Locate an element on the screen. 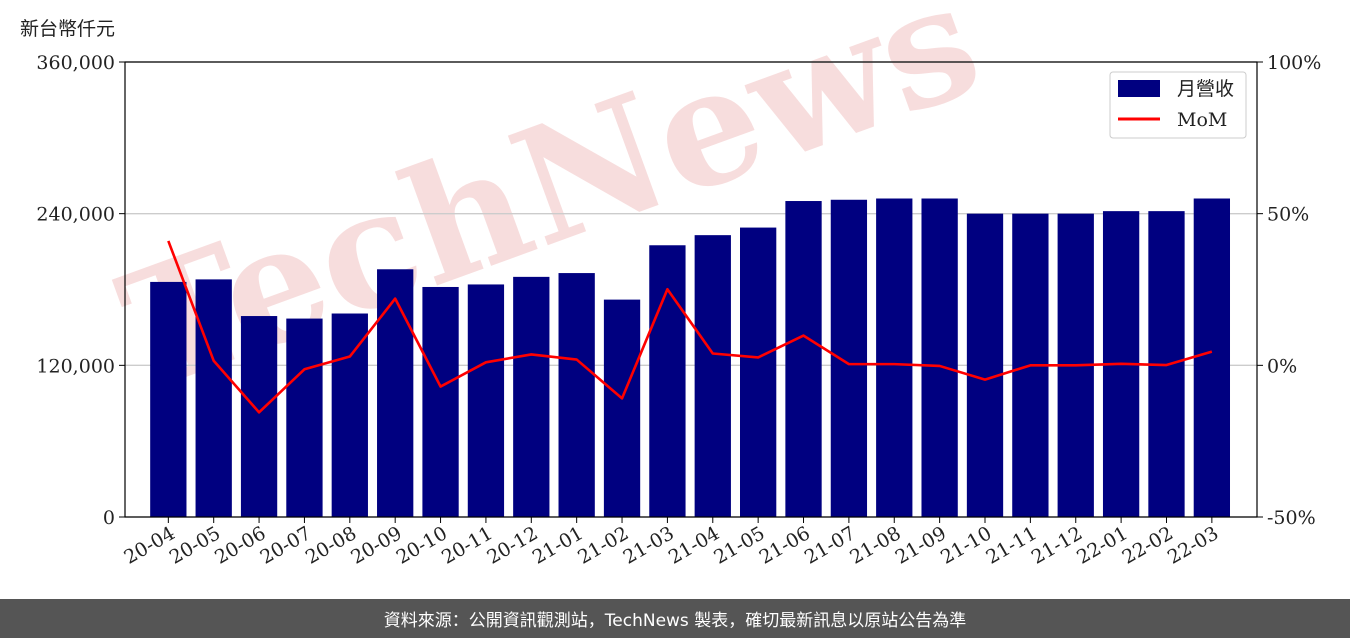 This screenshot has width=1350, height=638. legend: 月營收 MoM is located at coordinates (1178, 105).